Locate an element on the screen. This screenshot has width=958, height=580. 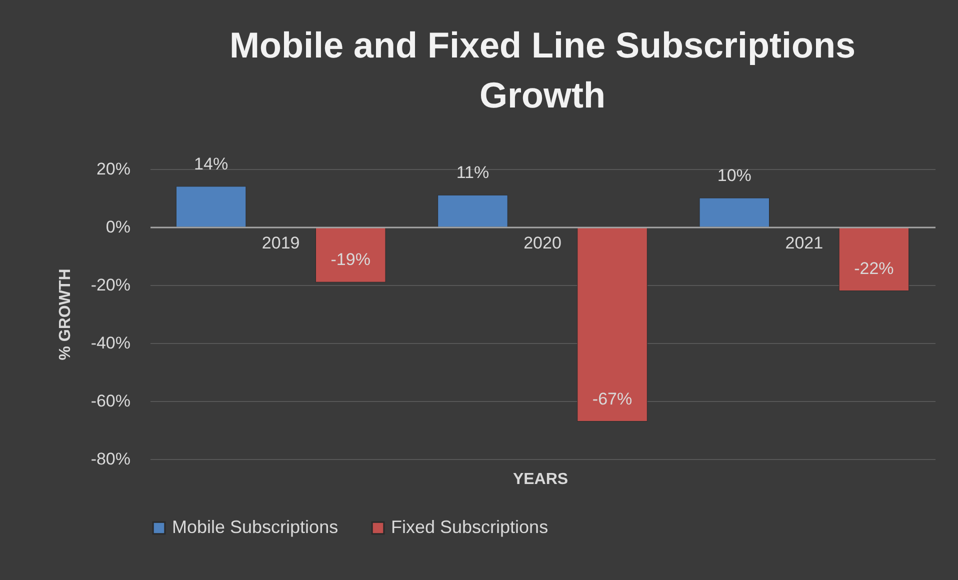
y-tick-label: -60% is located at coordinates (110, 401).